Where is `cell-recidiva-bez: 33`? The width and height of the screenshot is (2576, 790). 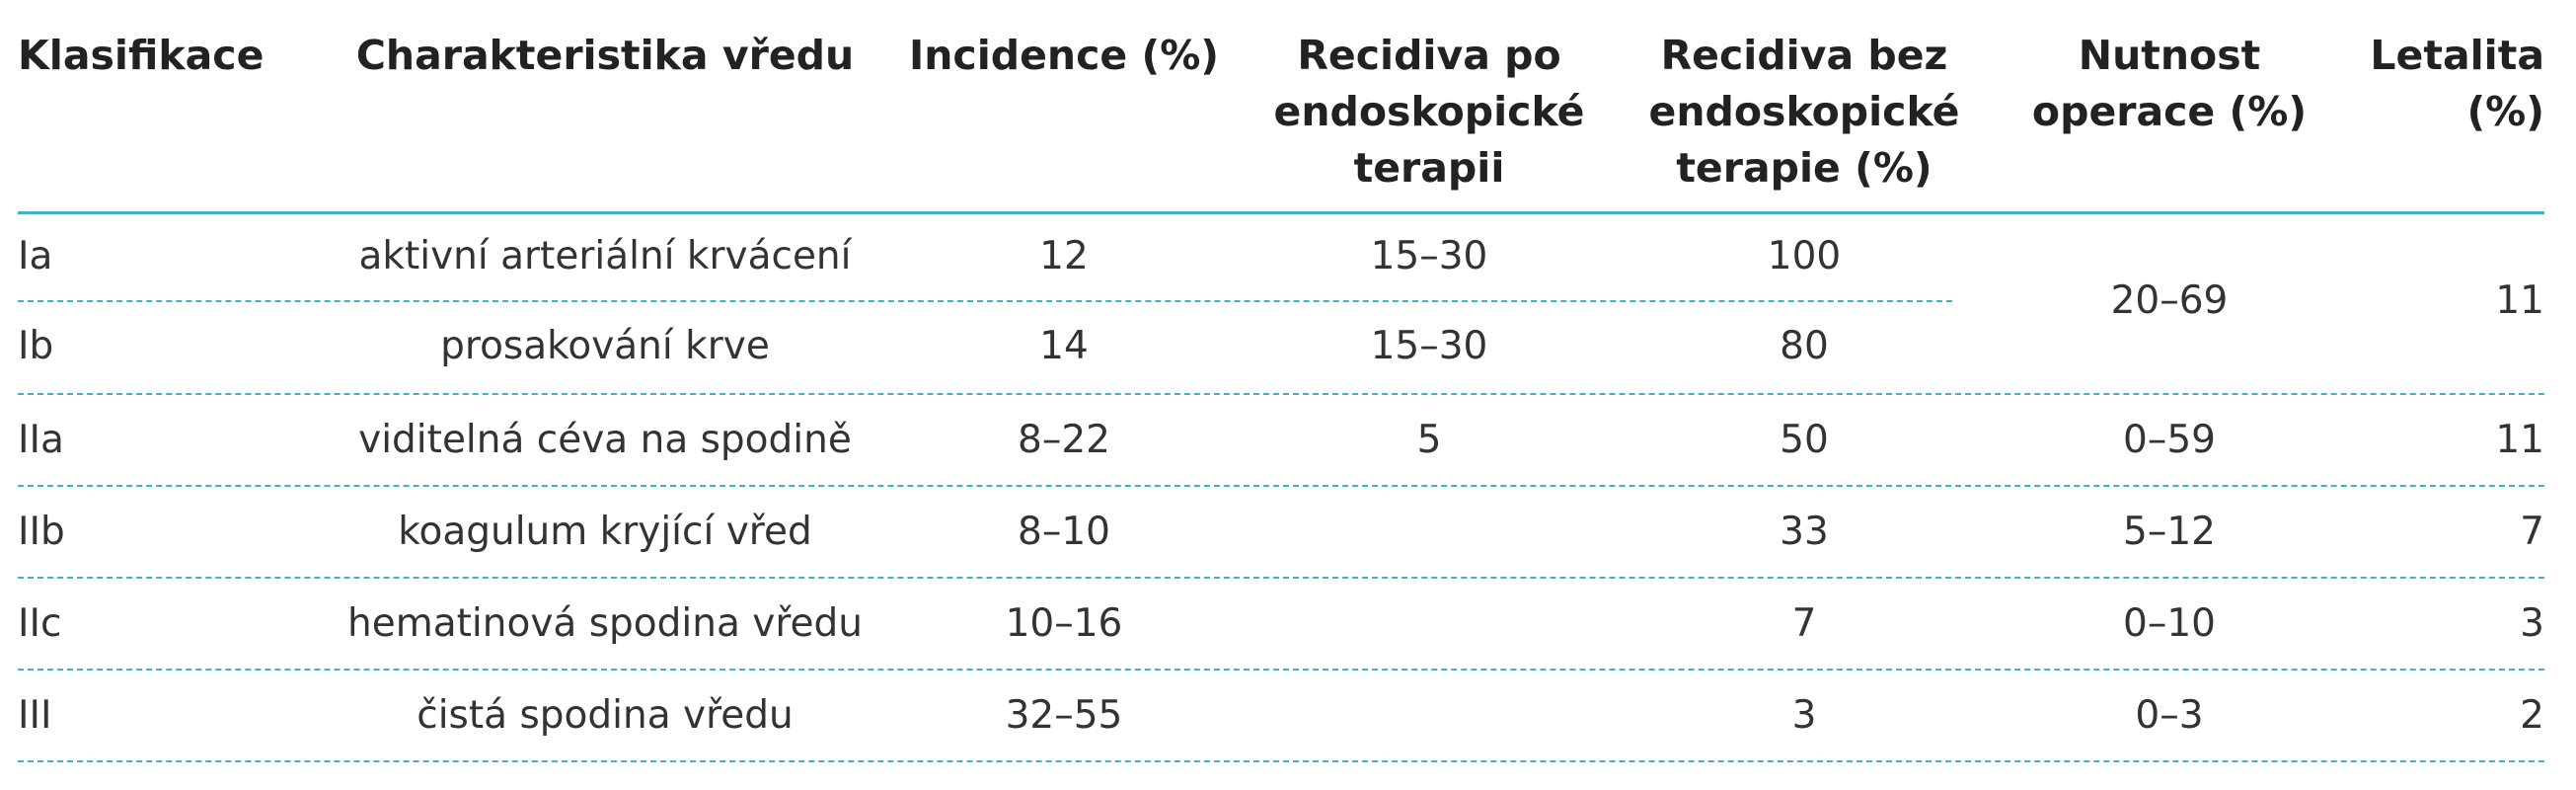
cell-recidiva-bez: 33 is located at coordinates (1804, 532).